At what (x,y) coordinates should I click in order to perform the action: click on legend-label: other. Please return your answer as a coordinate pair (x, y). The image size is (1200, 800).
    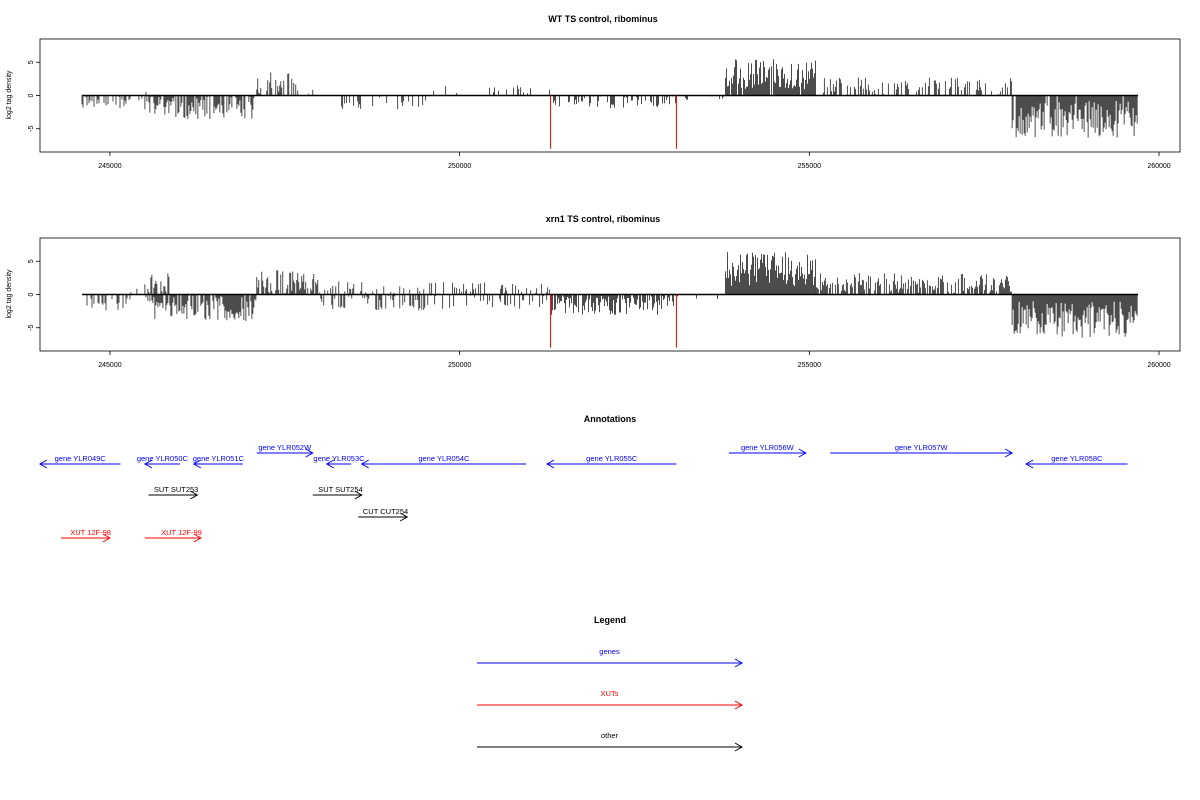
    Looking at the image, I should click on (610, 735).